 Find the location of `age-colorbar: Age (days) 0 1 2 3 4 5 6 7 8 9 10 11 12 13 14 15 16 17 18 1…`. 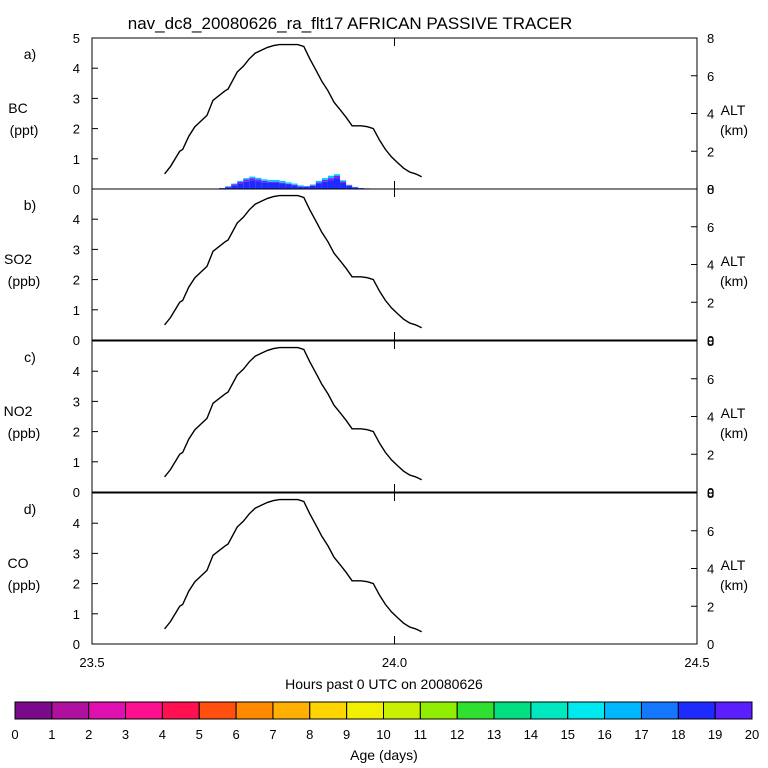

age-colorbar: Age (days) 0 1 2 3 4 5 6 7 8 9 10 11 12 13 14 15 16 17 18 1… is located at coordinates (385, 732).